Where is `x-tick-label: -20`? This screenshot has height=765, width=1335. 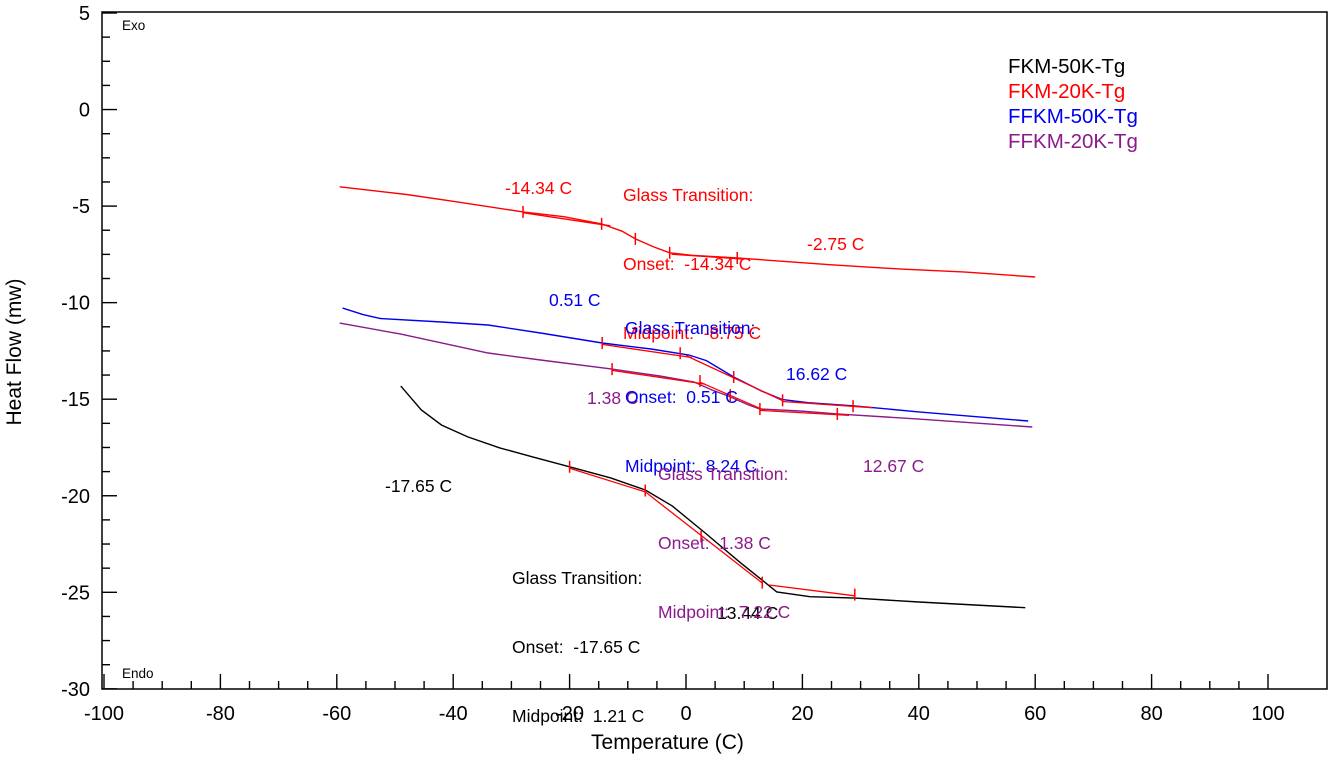 x-tick-label: -20 is located at coordinates (569, 714).